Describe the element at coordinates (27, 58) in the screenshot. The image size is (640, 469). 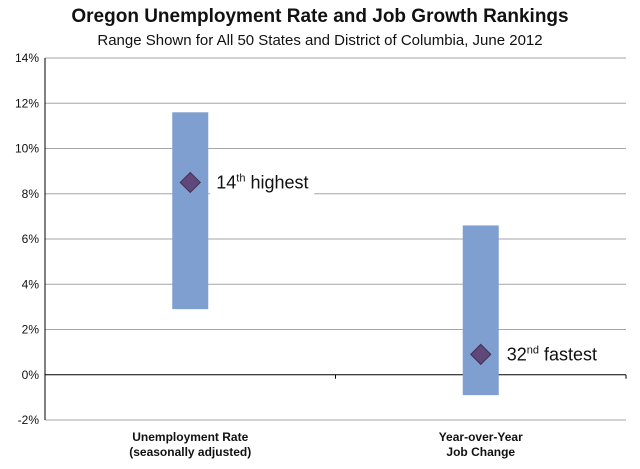
I see `y-tick-label: 14%` at that location.